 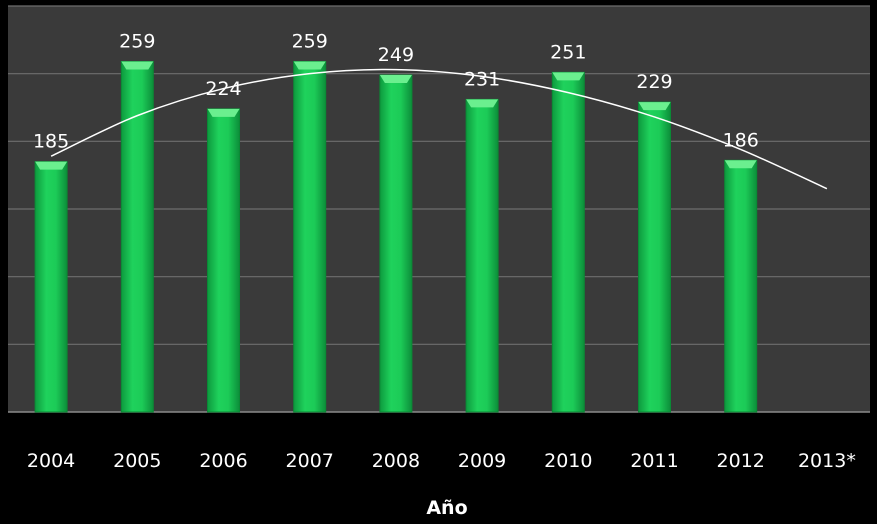 What do you see at coordinates (51, 461) in the screenshot?
I see `x-tick-label: 2004` at bounding box center [51, 461].